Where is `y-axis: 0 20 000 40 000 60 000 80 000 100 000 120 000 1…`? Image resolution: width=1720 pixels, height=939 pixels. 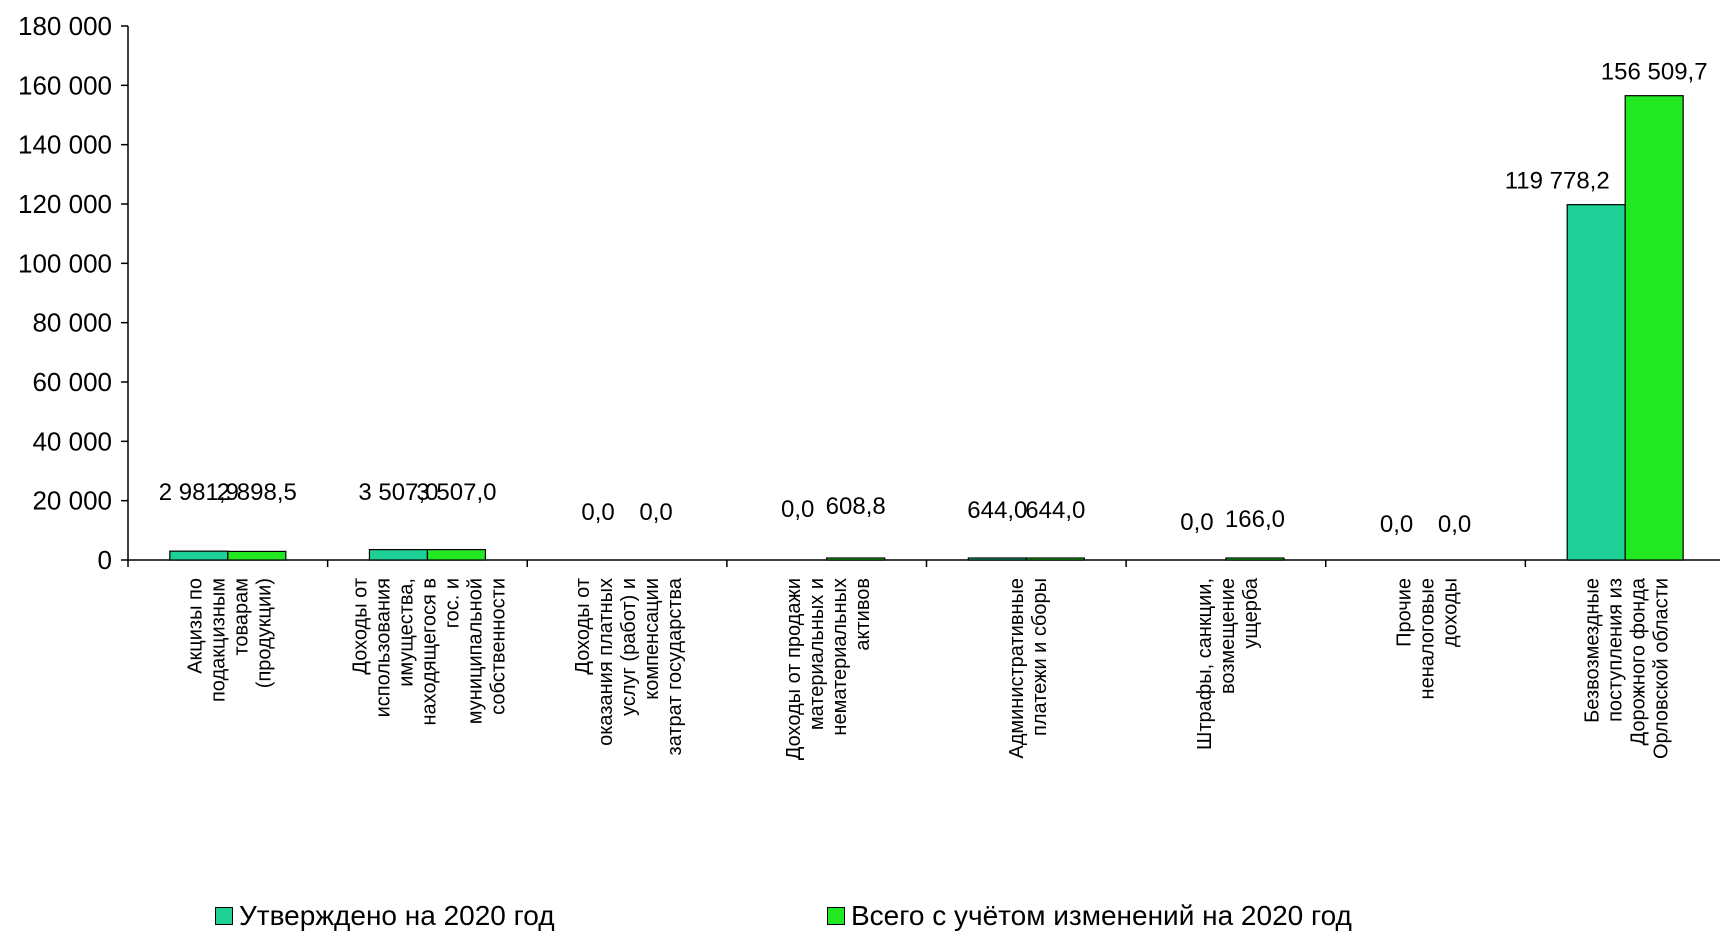
y-axis: 0 20 000 40 000 60 000 80 000 100 000 120 000 1… is located at coordinates (73, 293).